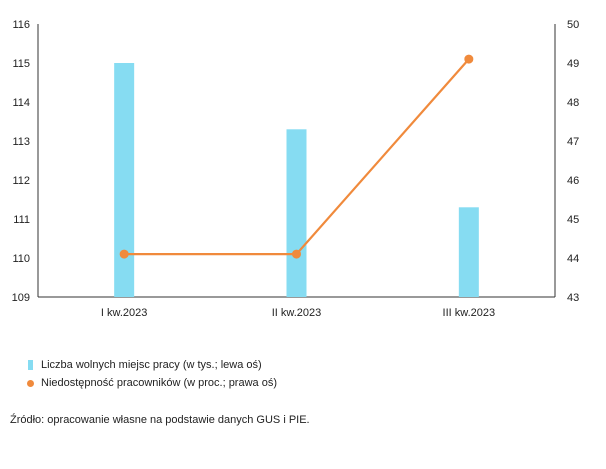 This screenshot has width=606, height=469. I want to click on left-tick-label: 109, so click(21, 298).